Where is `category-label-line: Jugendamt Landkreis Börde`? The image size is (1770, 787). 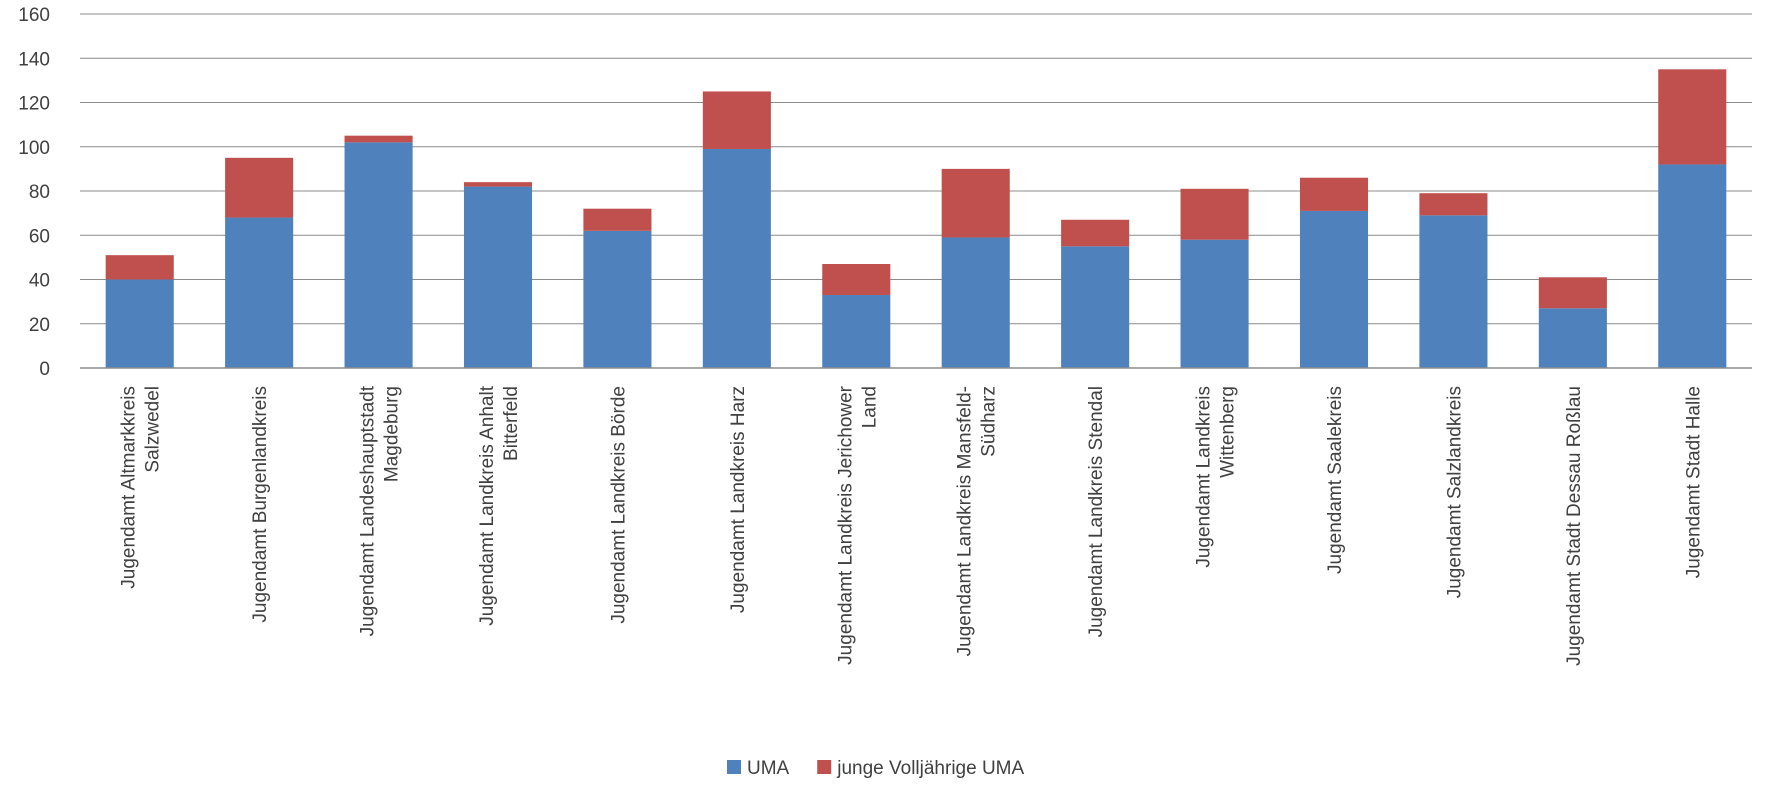 category-label-line: Jugendamt Landkreis Börde is located at coordinates (618, 505).